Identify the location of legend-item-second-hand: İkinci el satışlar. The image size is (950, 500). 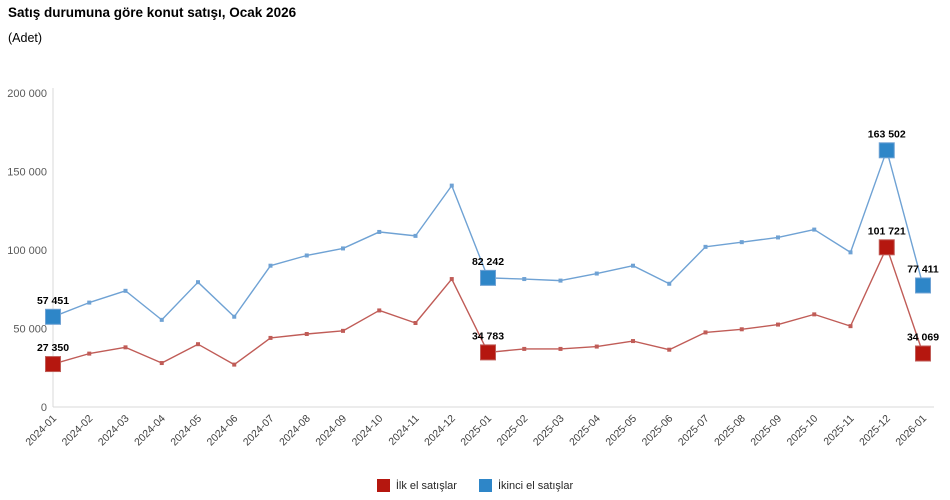
(526, 485).